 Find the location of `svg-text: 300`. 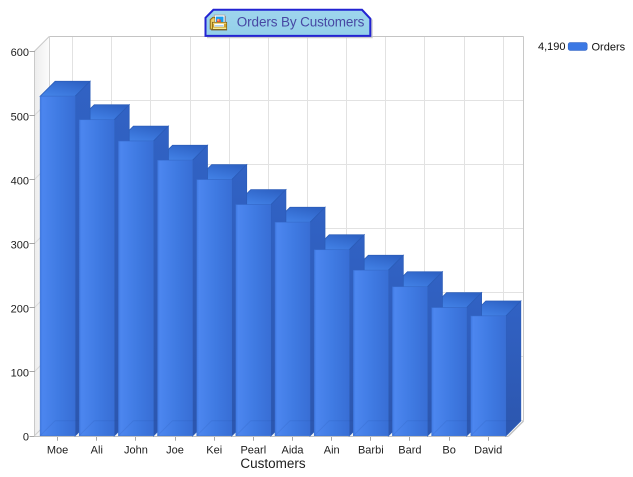

svg-text: 300 is located at coordinates (20, 245).